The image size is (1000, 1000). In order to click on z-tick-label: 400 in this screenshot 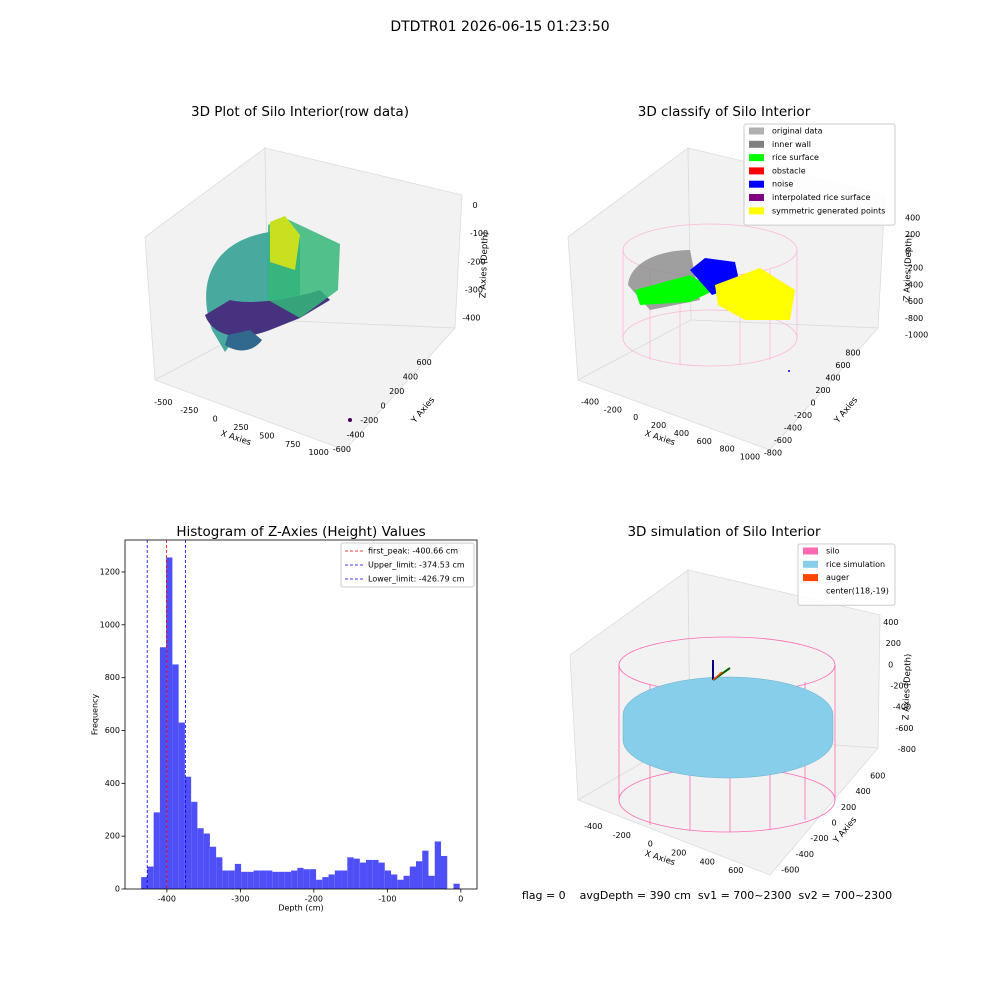, I will do `click(912, 217)`.